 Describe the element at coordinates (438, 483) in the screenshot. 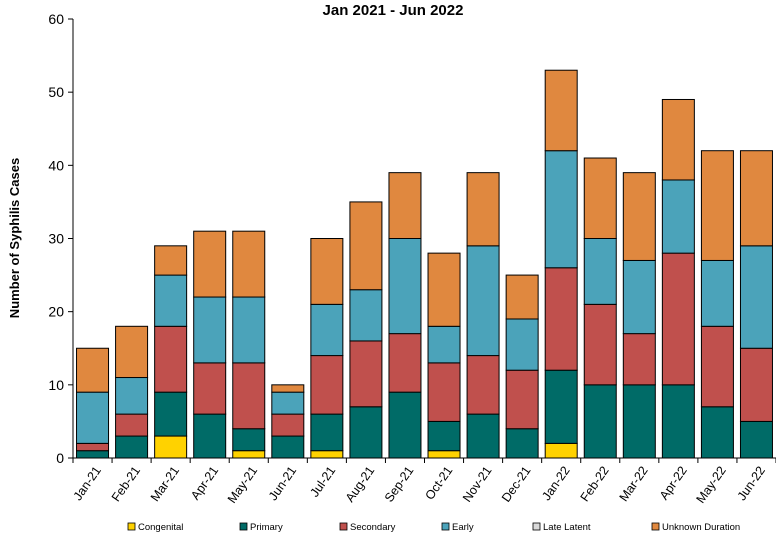

I see `x-tick-label: Oct-21` at that location.